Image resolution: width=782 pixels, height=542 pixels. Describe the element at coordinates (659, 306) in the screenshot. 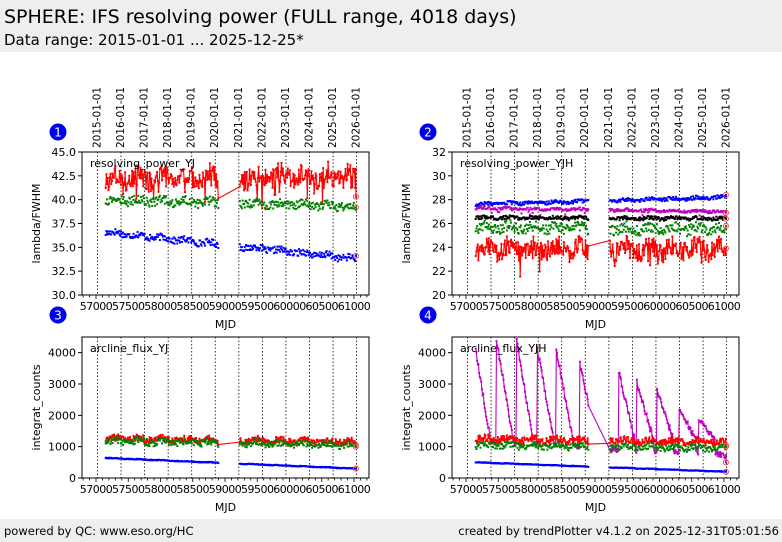

I see `x-tick-label: 60000` at that location.